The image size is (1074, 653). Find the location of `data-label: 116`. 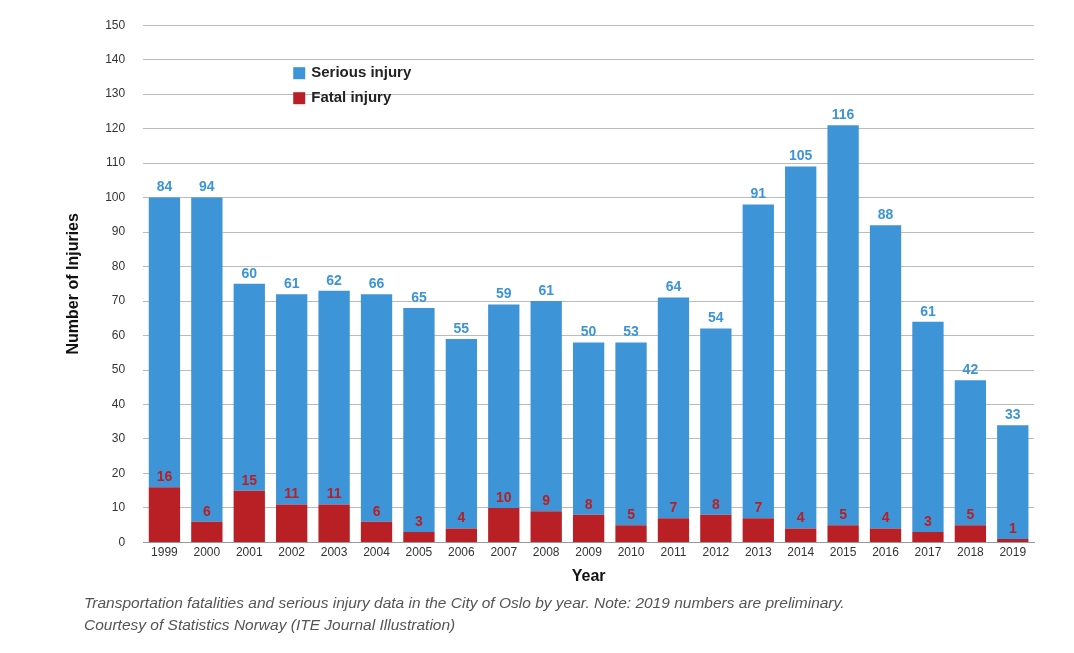

data-label: 116 is located at coordinates (843, 114).